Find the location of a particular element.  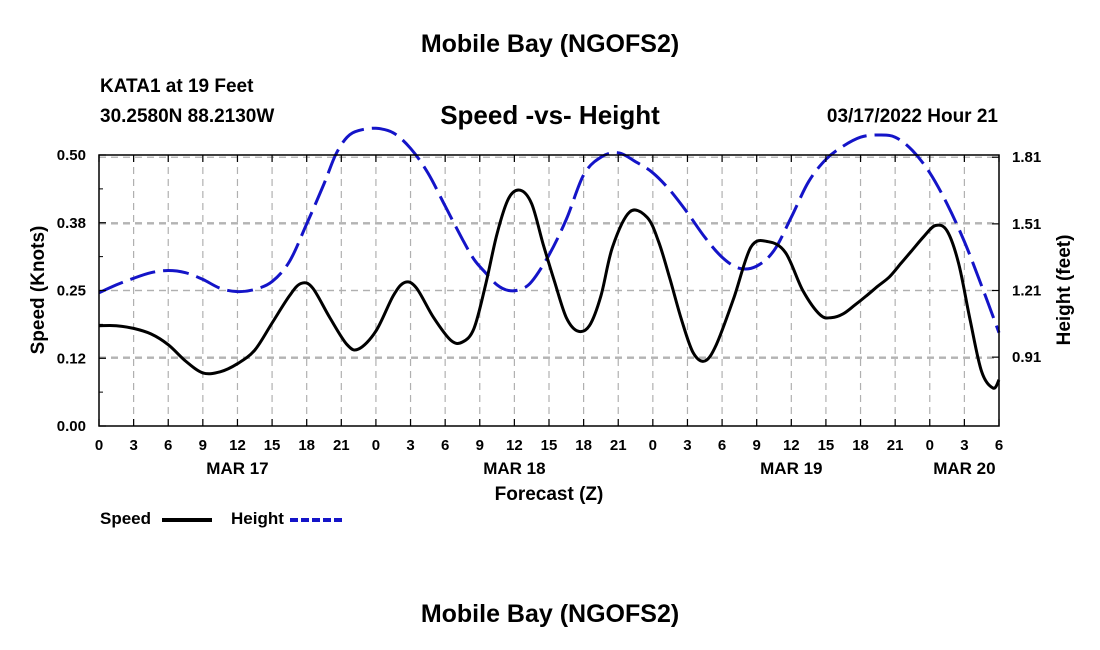

y-tick-label: 0.00 is located at coordinates (71, 426).